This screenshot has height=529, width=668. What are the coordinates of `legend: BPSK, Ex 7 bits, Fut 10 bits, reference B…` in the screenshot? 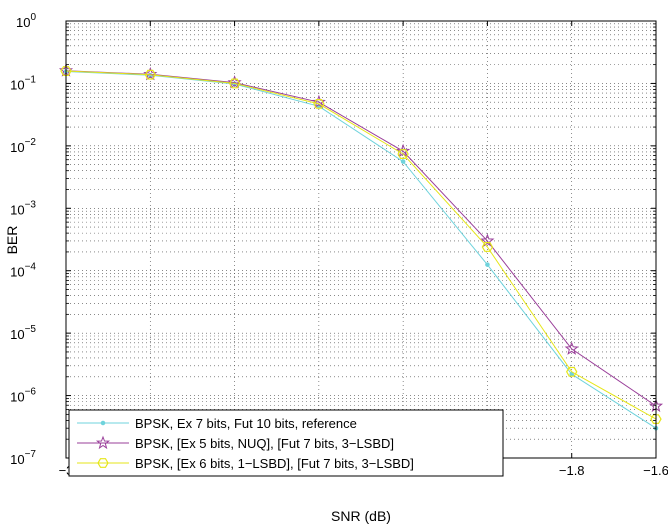 It's located at (286, 443).